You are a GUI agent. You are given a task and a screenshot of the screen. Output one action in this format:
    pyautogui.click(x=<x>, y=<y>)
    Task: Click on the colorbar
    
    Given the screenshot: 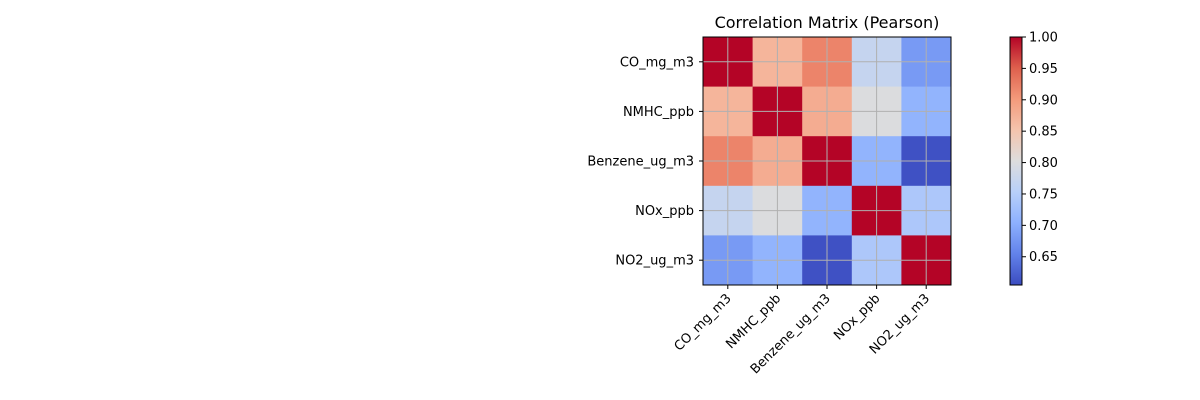 What is the action you would take?
    pyautogui.click(x=1016, y=161)
    